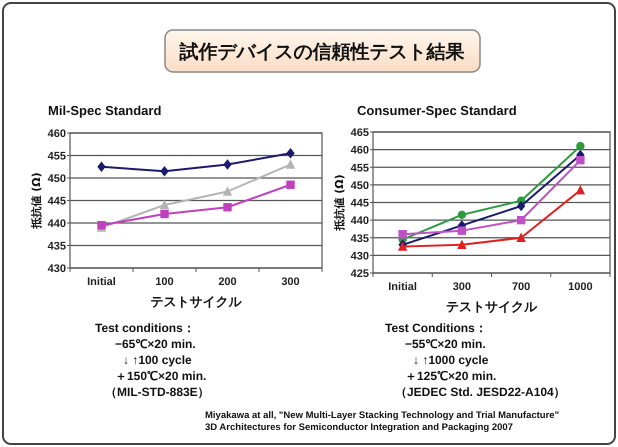 The width and height of the screenshot is (618, 447). What do you see at coordinates (157, 392) in the screenshot?
I see `text: （MIL-STD-883E）` at bounding box center [157, 392].